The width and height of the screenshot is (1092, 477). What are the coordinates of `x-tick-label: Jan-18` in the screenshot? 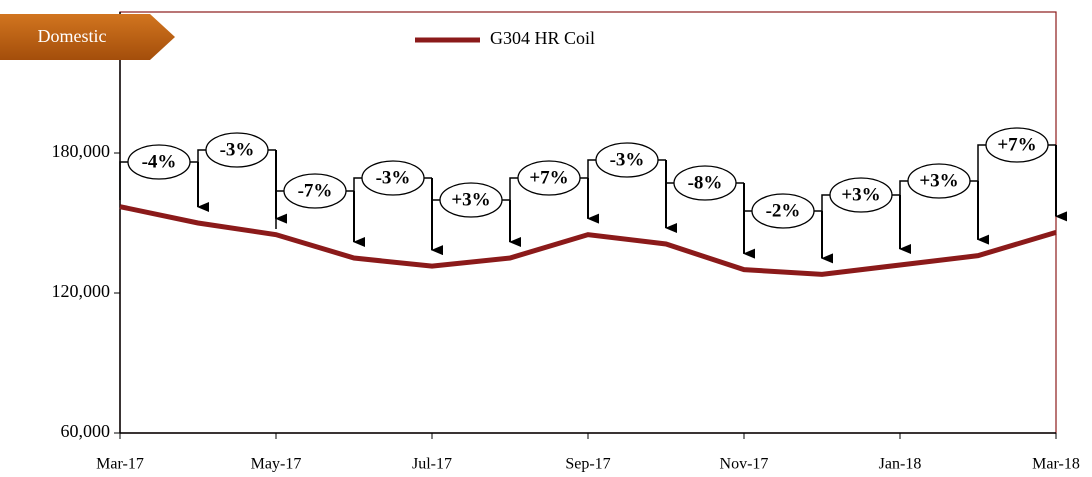 It's located at (900, 464).